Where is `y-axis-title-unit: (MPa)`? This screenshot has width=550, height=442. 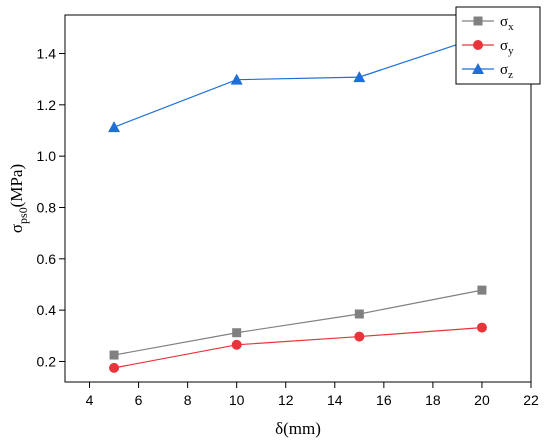 y-axis-title-unit: (MPa) is located at coordinates (16, 185).